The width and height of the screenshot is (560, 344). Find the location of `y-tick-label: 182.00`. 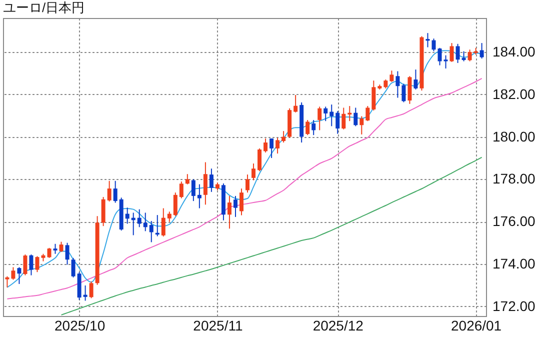

y-tick-label: 182.00 is located at coordinates (514, 94).